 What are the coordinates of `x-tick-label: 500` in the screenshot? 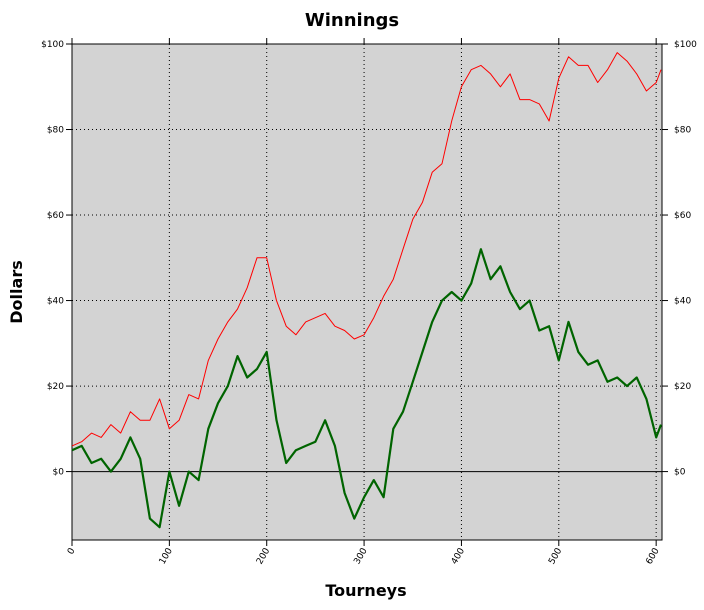 It's located at (555, 556).